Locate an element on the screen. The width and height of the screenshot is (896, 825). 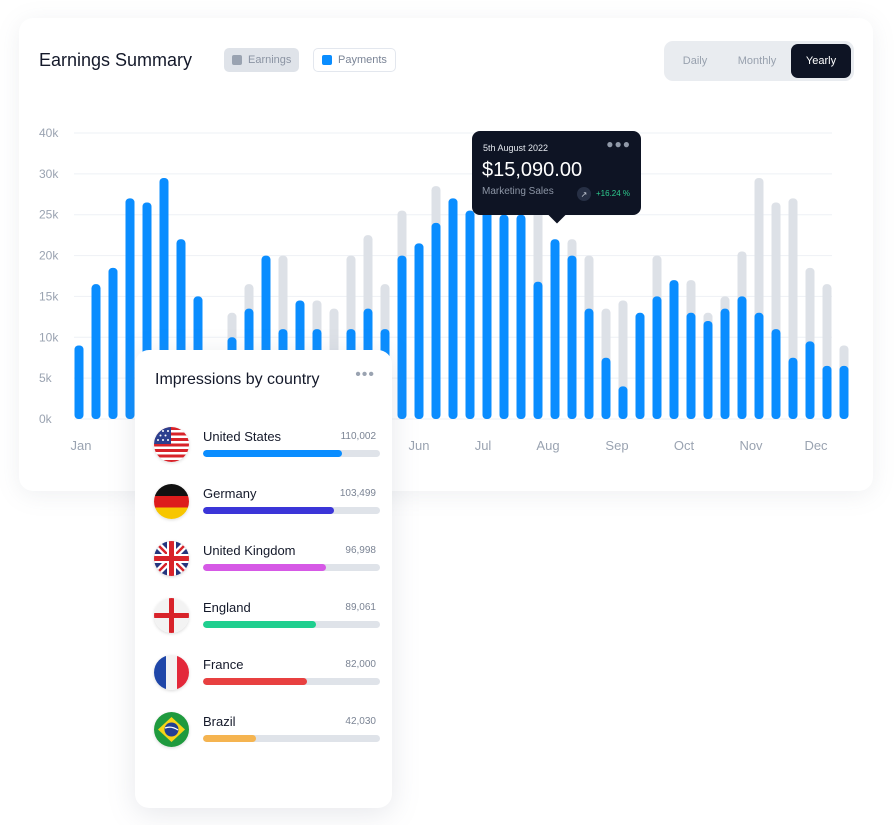
x-tick-label: Aug is located at coordinates (547, 445).